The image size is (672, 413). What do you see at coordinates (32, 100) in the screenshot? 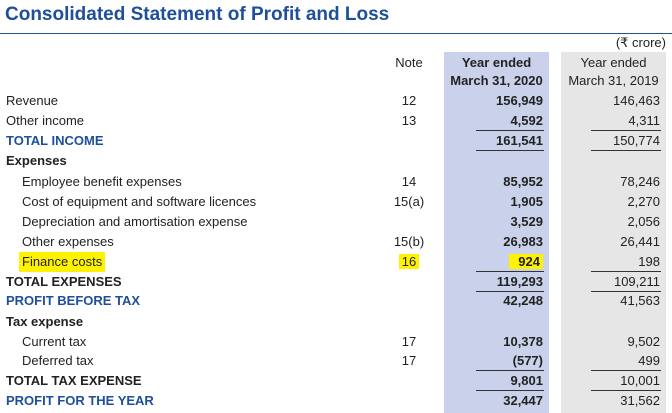
I see `row-label: Revenue` at bounding box center [32, 100].